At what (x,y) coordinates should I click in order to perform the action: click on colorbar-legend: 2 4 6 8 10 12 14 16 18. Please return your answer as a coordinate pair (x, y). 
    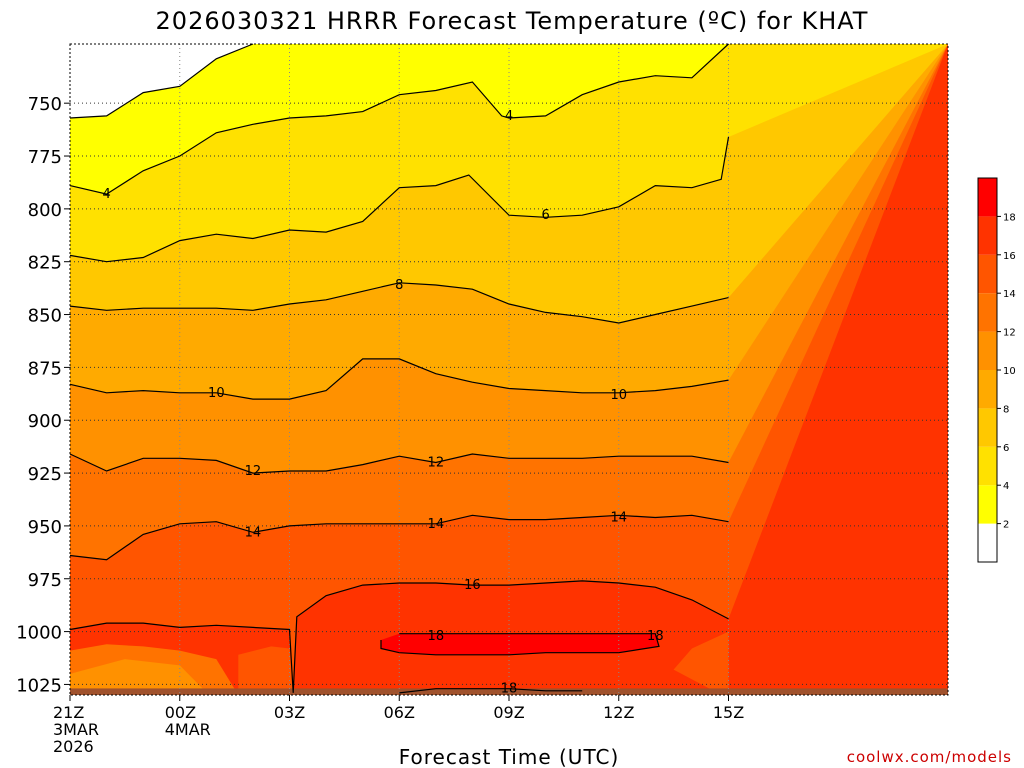
    Looking at the image, I should click on (996, 370).